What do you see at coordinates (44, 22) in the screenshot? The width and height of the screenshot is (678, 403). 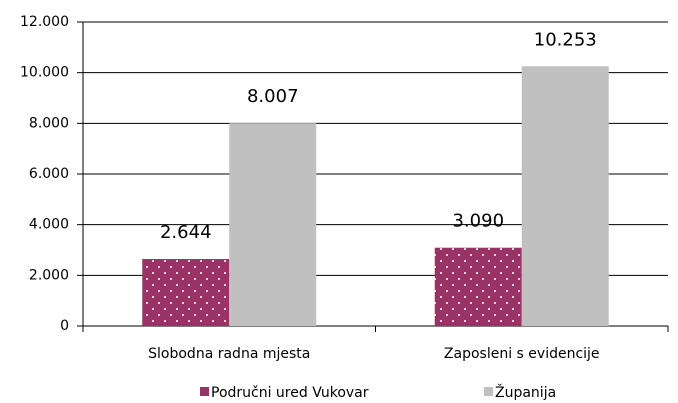 I see `y-tick-label: 12.000` at bounding box center [44, 22].